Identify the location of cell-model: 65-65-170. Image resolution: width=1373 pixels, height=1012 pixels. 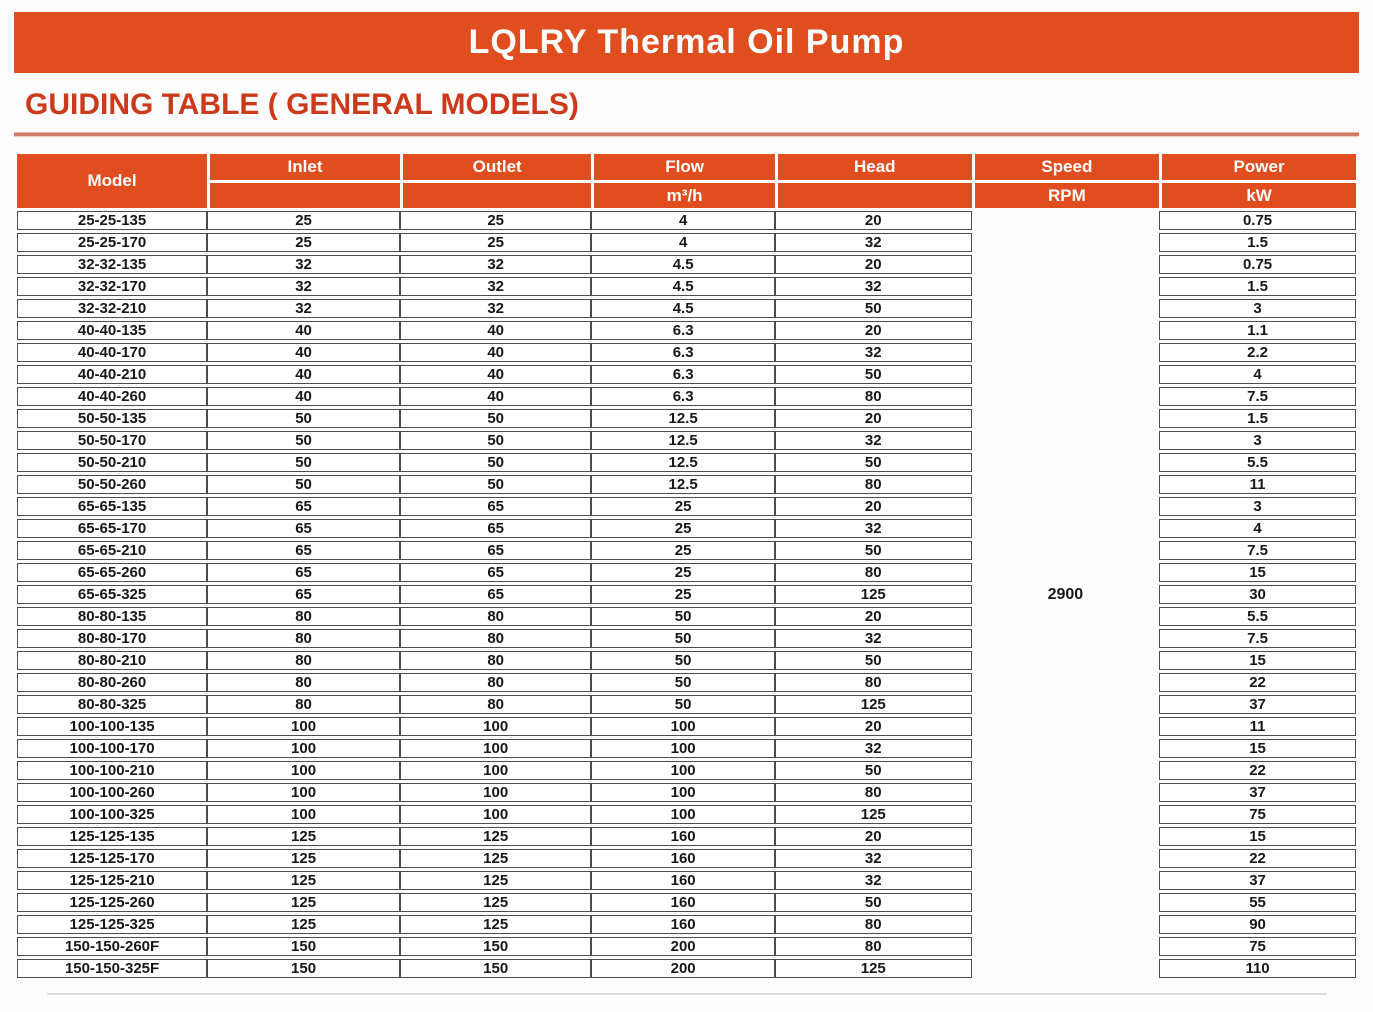
(112, 528).